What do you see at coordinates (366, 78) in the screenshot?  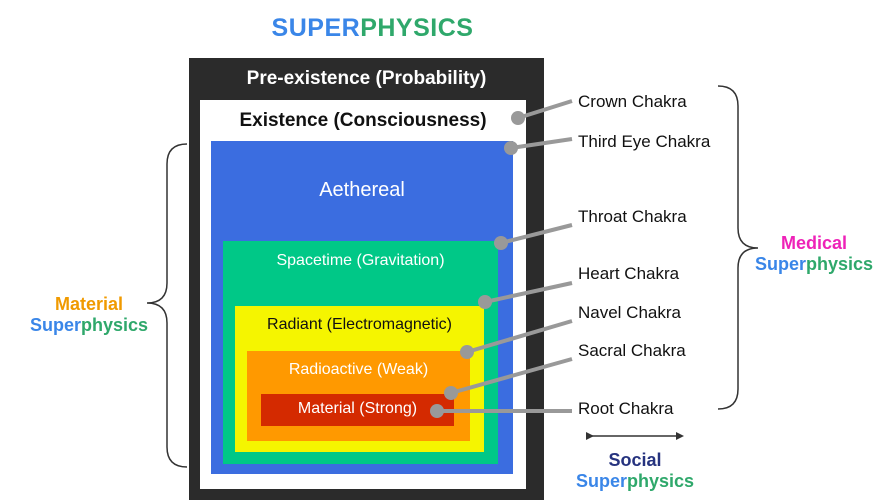 I see `preexistence-label: Pre-existence (Probability)` at bounding box center [366, 78].